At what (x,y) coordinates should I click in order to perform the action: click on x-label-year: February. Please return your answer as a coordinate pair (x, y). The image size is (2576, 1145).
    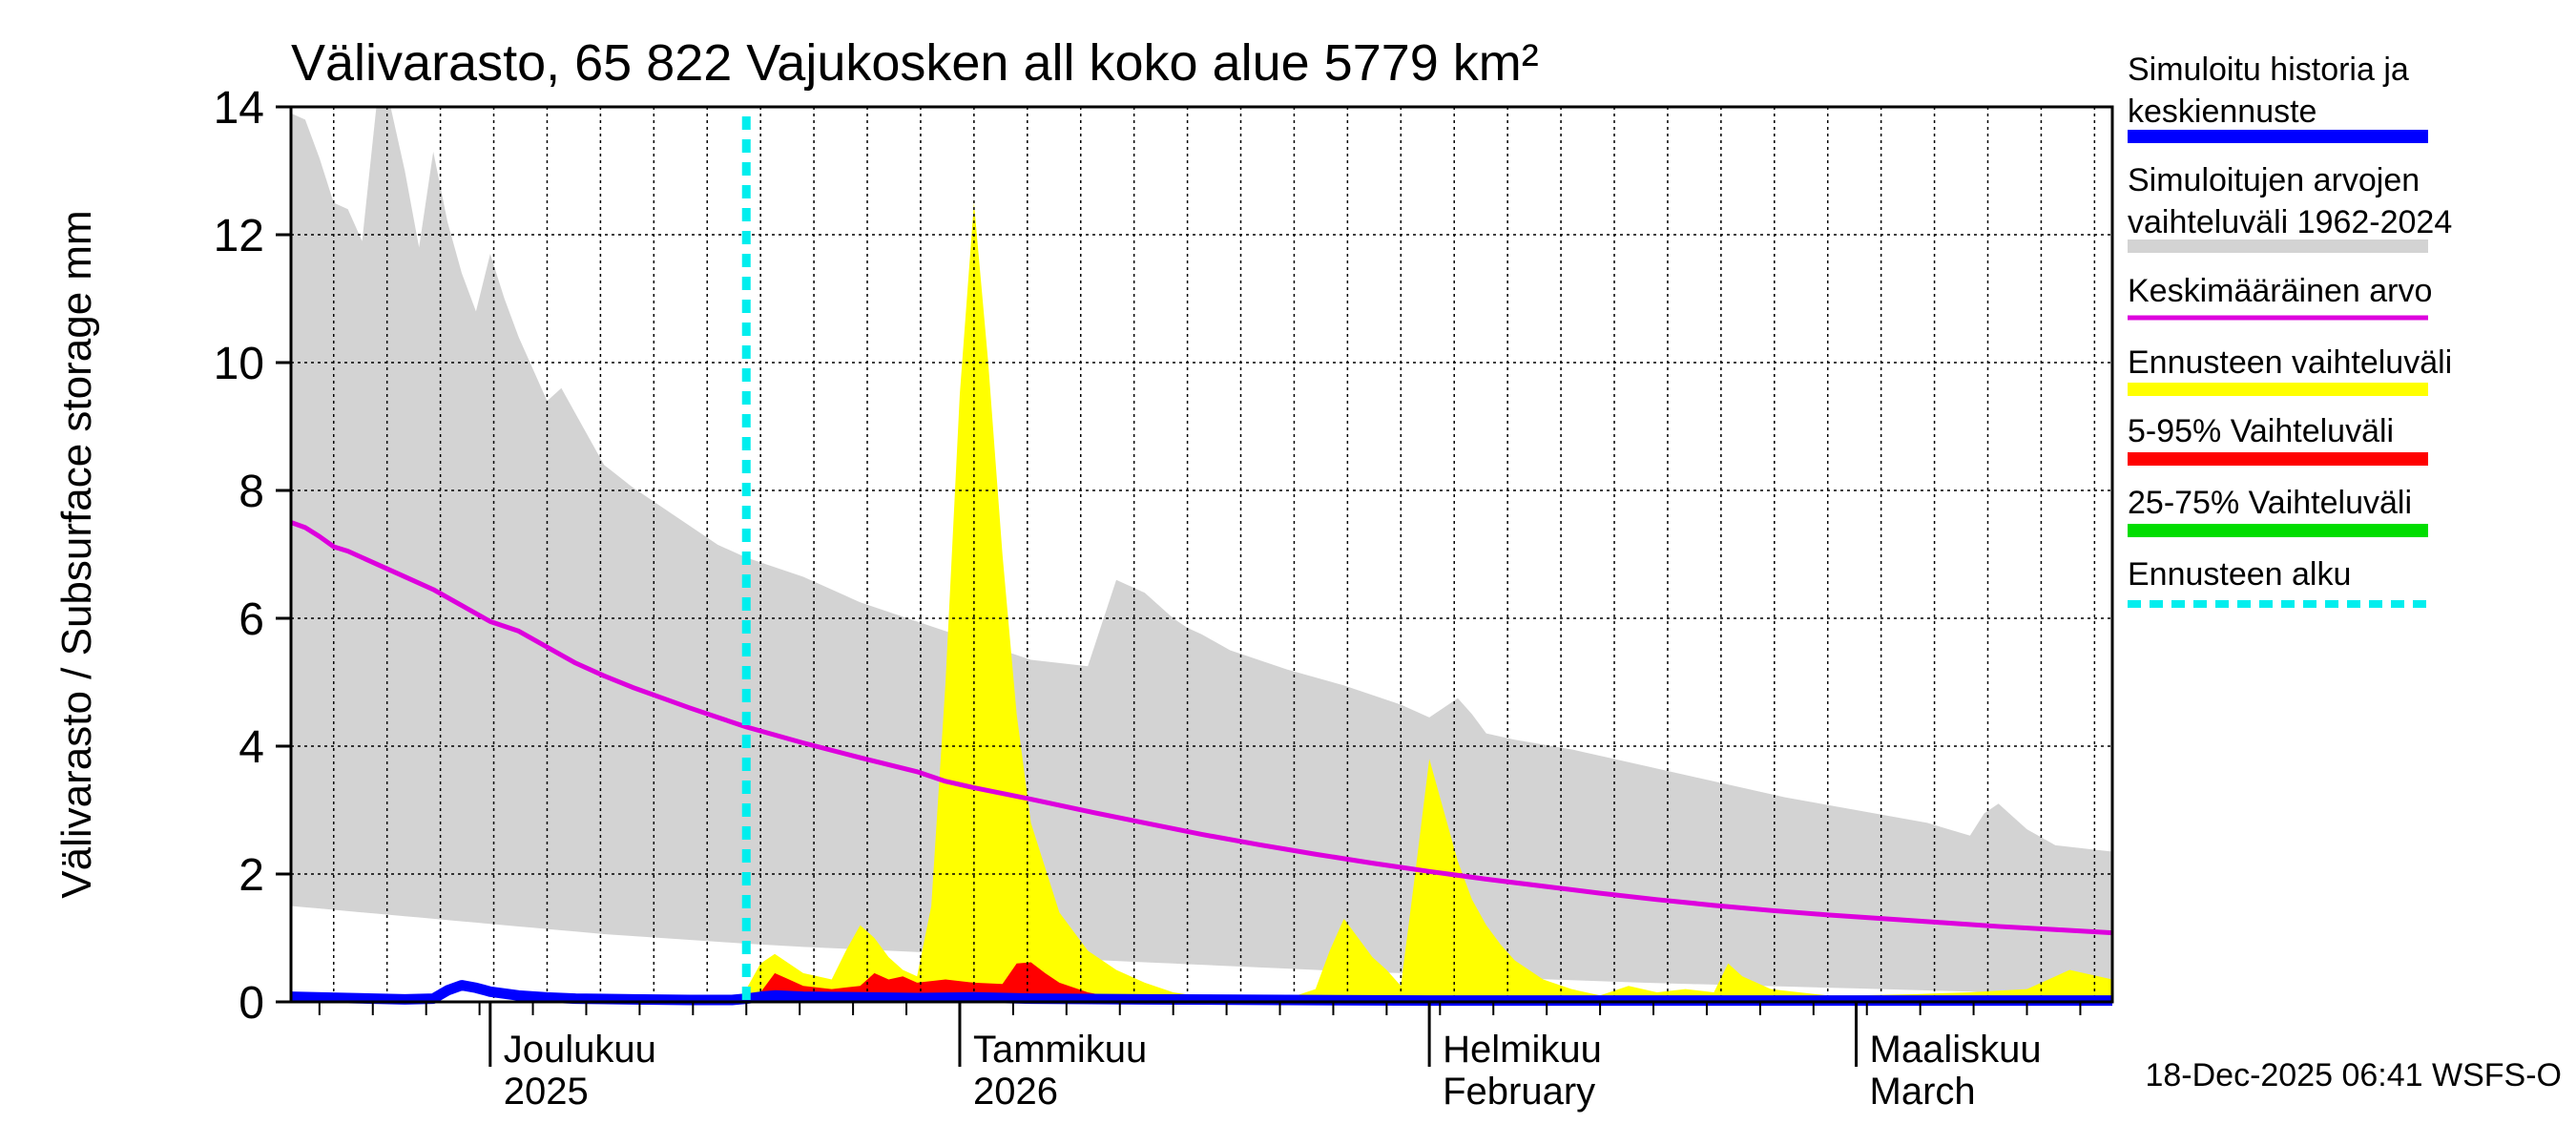
    Looking at the image, I should click on (1519, 1092).